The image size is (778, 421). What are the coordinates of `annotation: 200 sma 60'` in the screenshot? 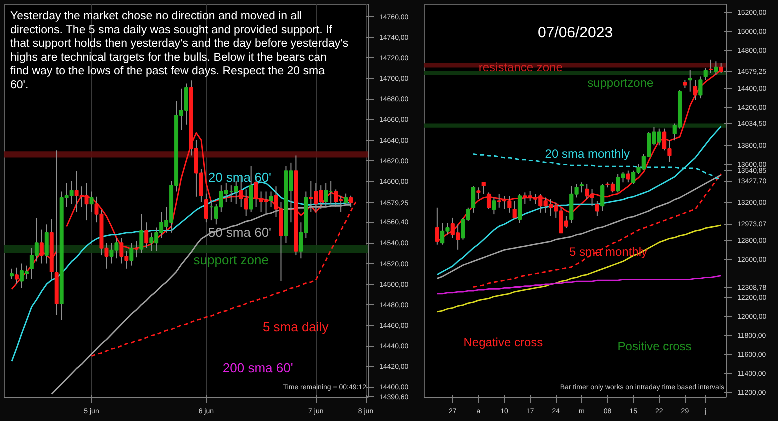 It's located at (258, 368).